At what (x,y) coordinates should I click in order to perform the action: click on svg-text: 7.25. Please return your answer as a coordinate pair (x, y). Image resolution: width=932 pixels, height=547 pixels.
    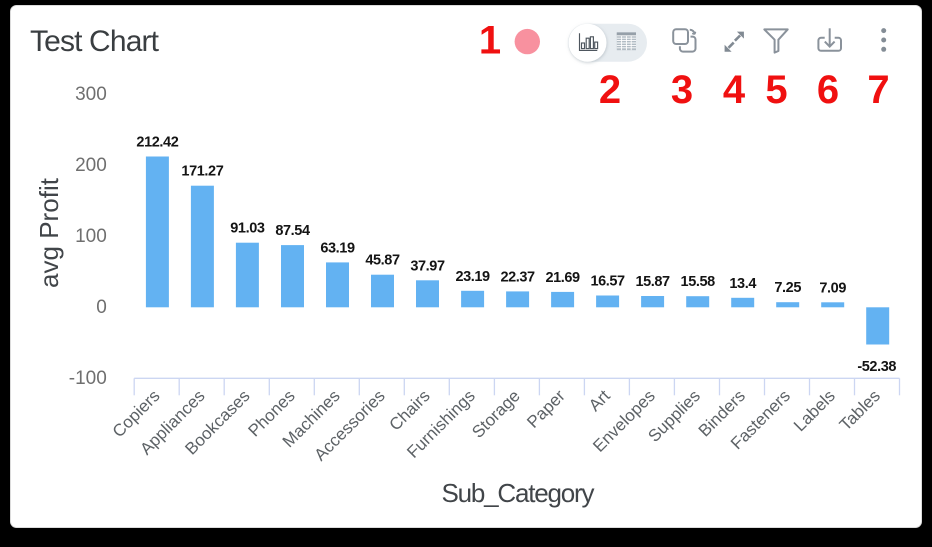
    Looking at the image, I should click on (787, 288).